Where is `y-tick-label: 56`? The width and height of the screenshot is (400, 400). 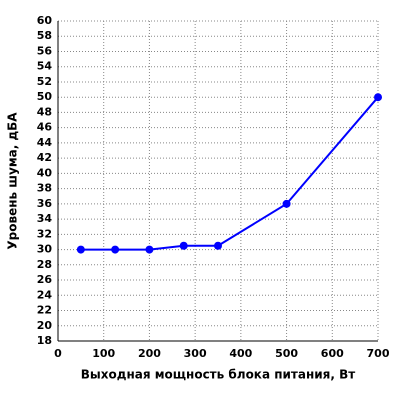 y-tick-label: 56 is located at coordinates (45, 50).